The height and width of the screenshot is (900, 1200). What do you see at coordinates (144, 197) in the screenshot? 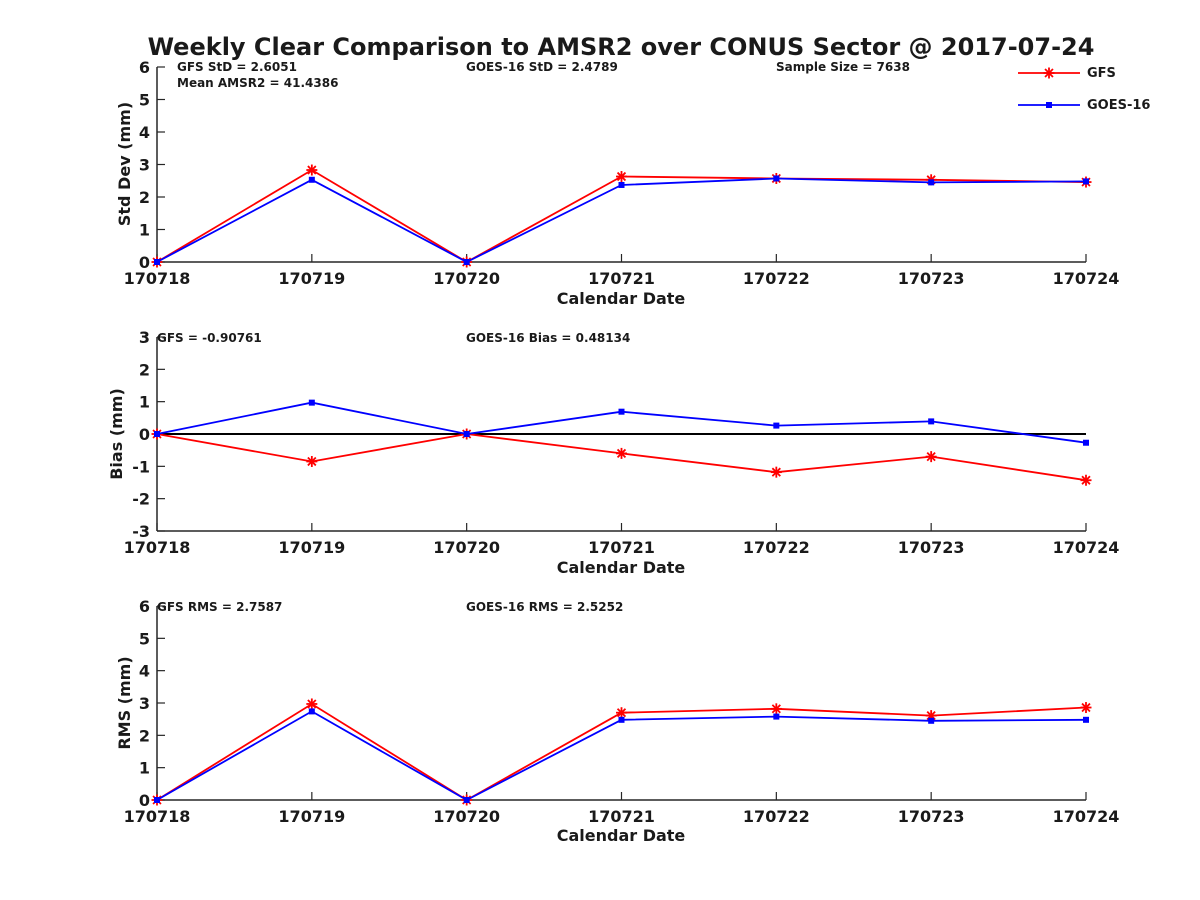
I see `stddev-y-tick-label: 2` at bounding box center [144, 197].